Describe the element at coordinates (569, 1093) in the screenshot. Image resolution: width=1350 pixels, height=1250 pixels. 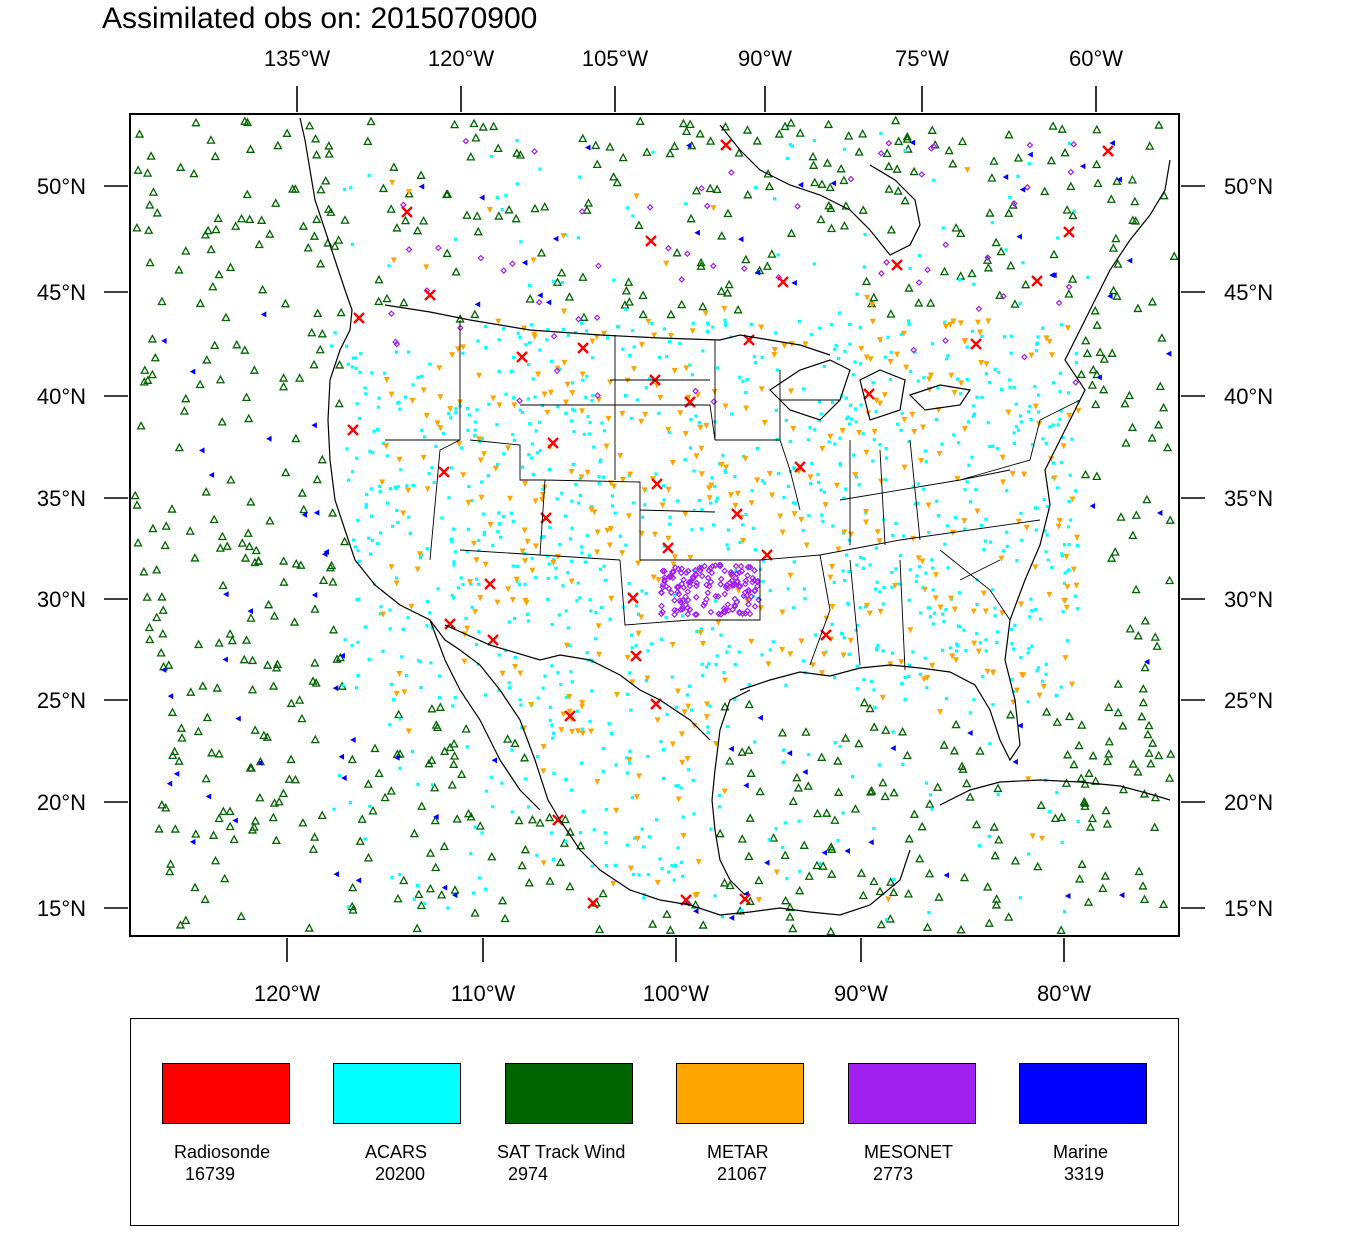
I see `legend-swatch-sat-track-wind` at that location.